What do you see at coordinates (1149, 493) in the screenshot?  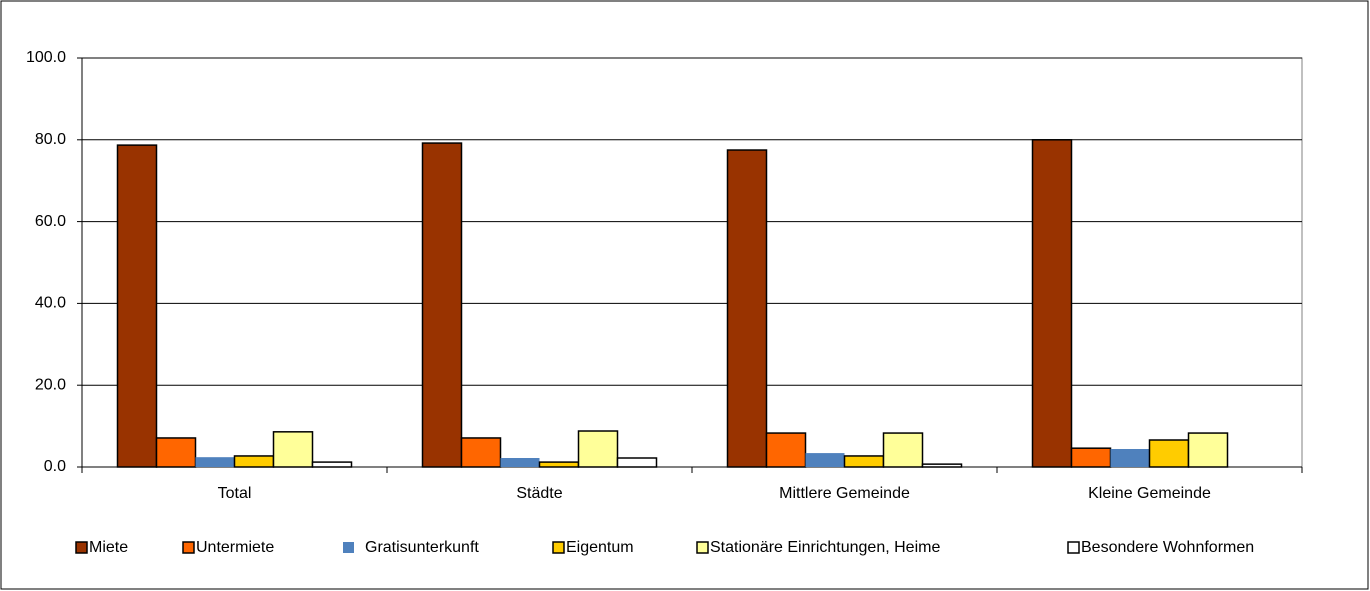 I see `x-tick-label: Kleine Gemeinde` at bounding box center [1149, 493].